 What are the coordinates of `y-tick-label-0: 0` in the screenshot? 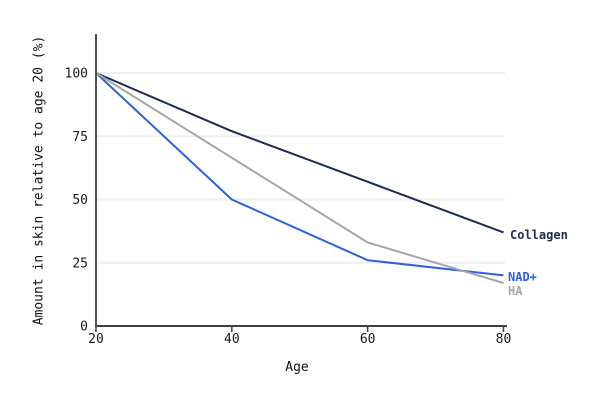 It's located at (84, 327).